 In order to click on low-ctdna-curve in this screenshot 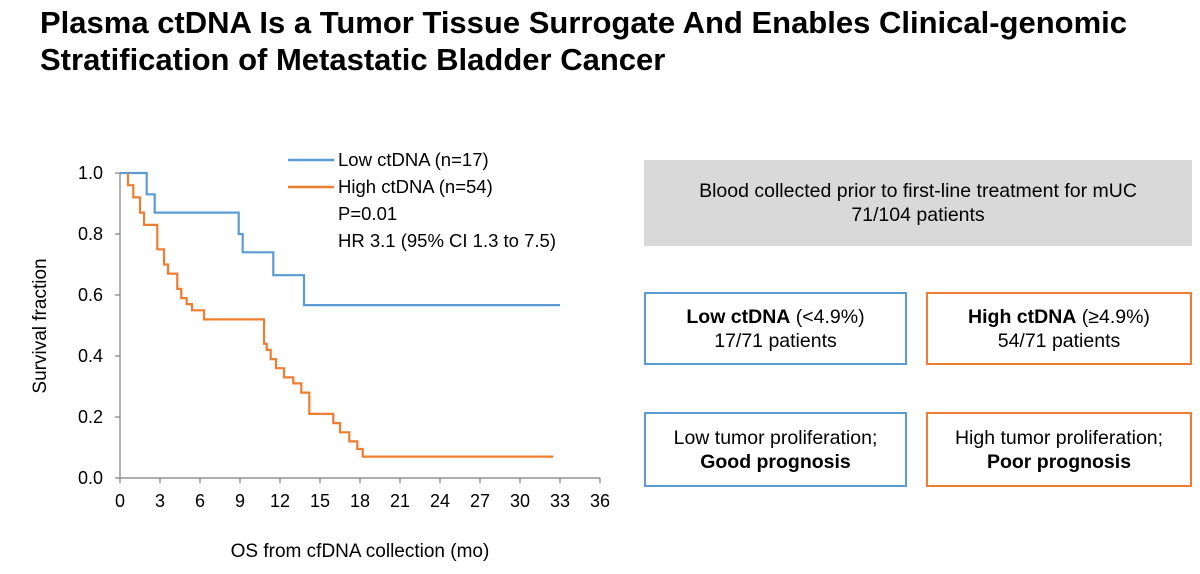, I will do `click(340, 239)`.